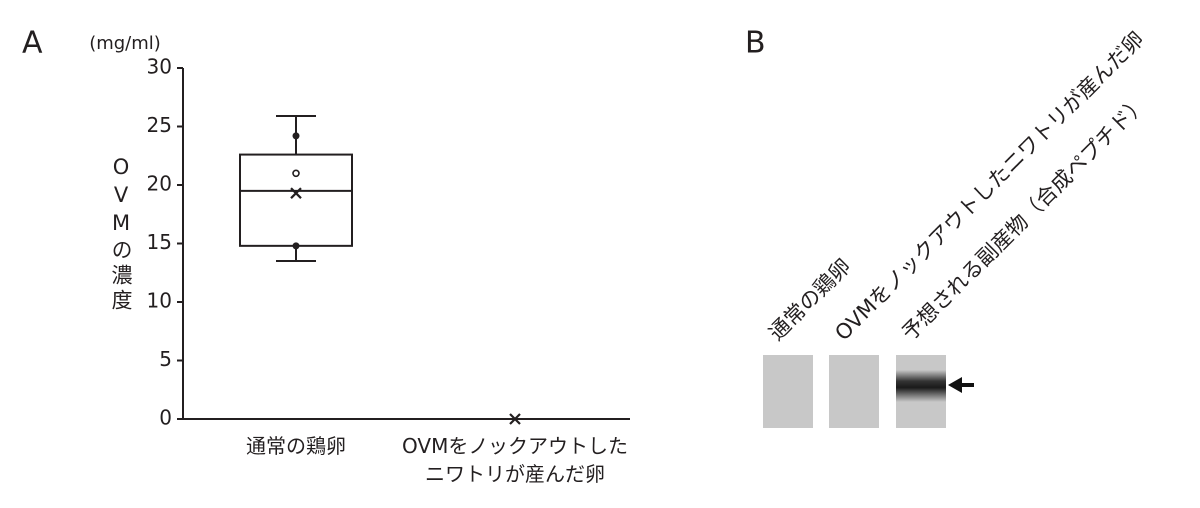 The width and height of the screenshot is (1200, 508). I want to click on y-tick-label: 0, so click(165, 418).